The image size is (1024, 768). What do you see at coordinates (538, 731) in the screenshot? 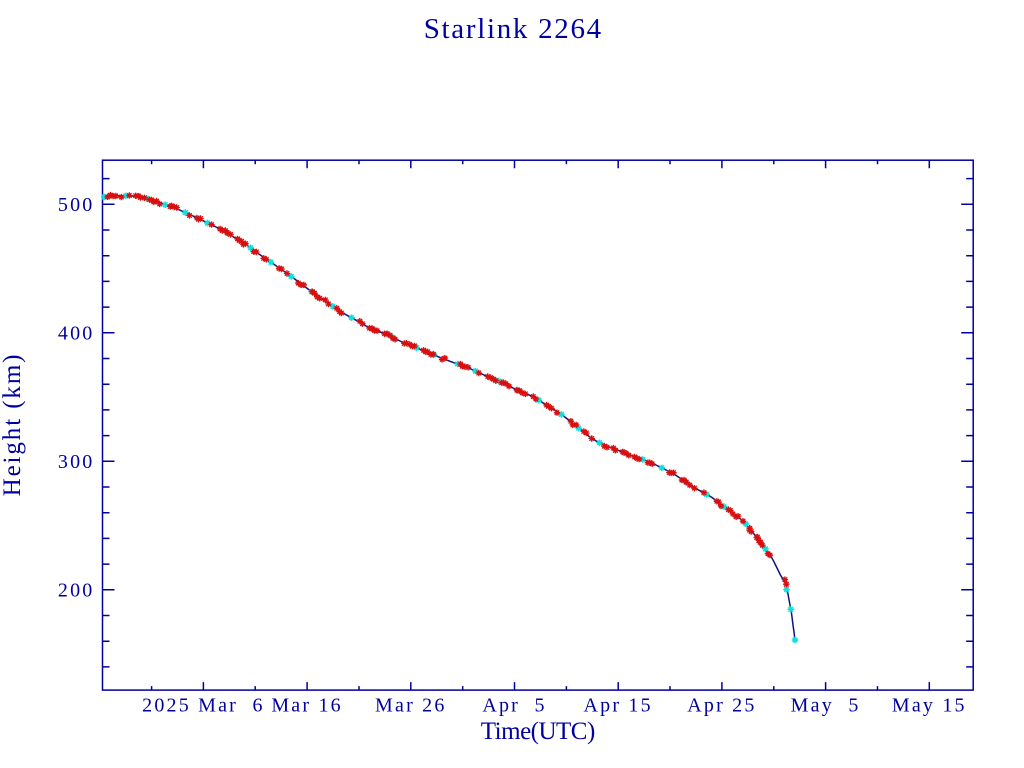
I see `svg-text: Time(UTC)` at bounding box center [538, 731].